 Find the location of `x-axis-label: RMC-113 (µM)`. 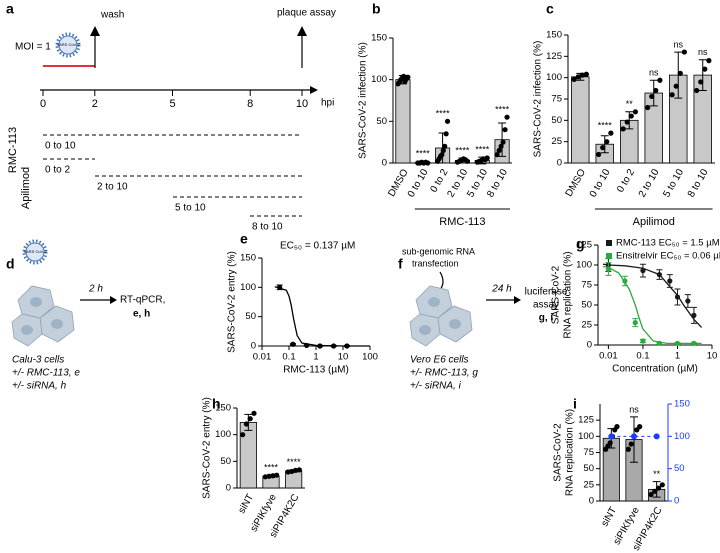

x-axis-label: RMC-113 (µM) is located at coordinates (316, 370).